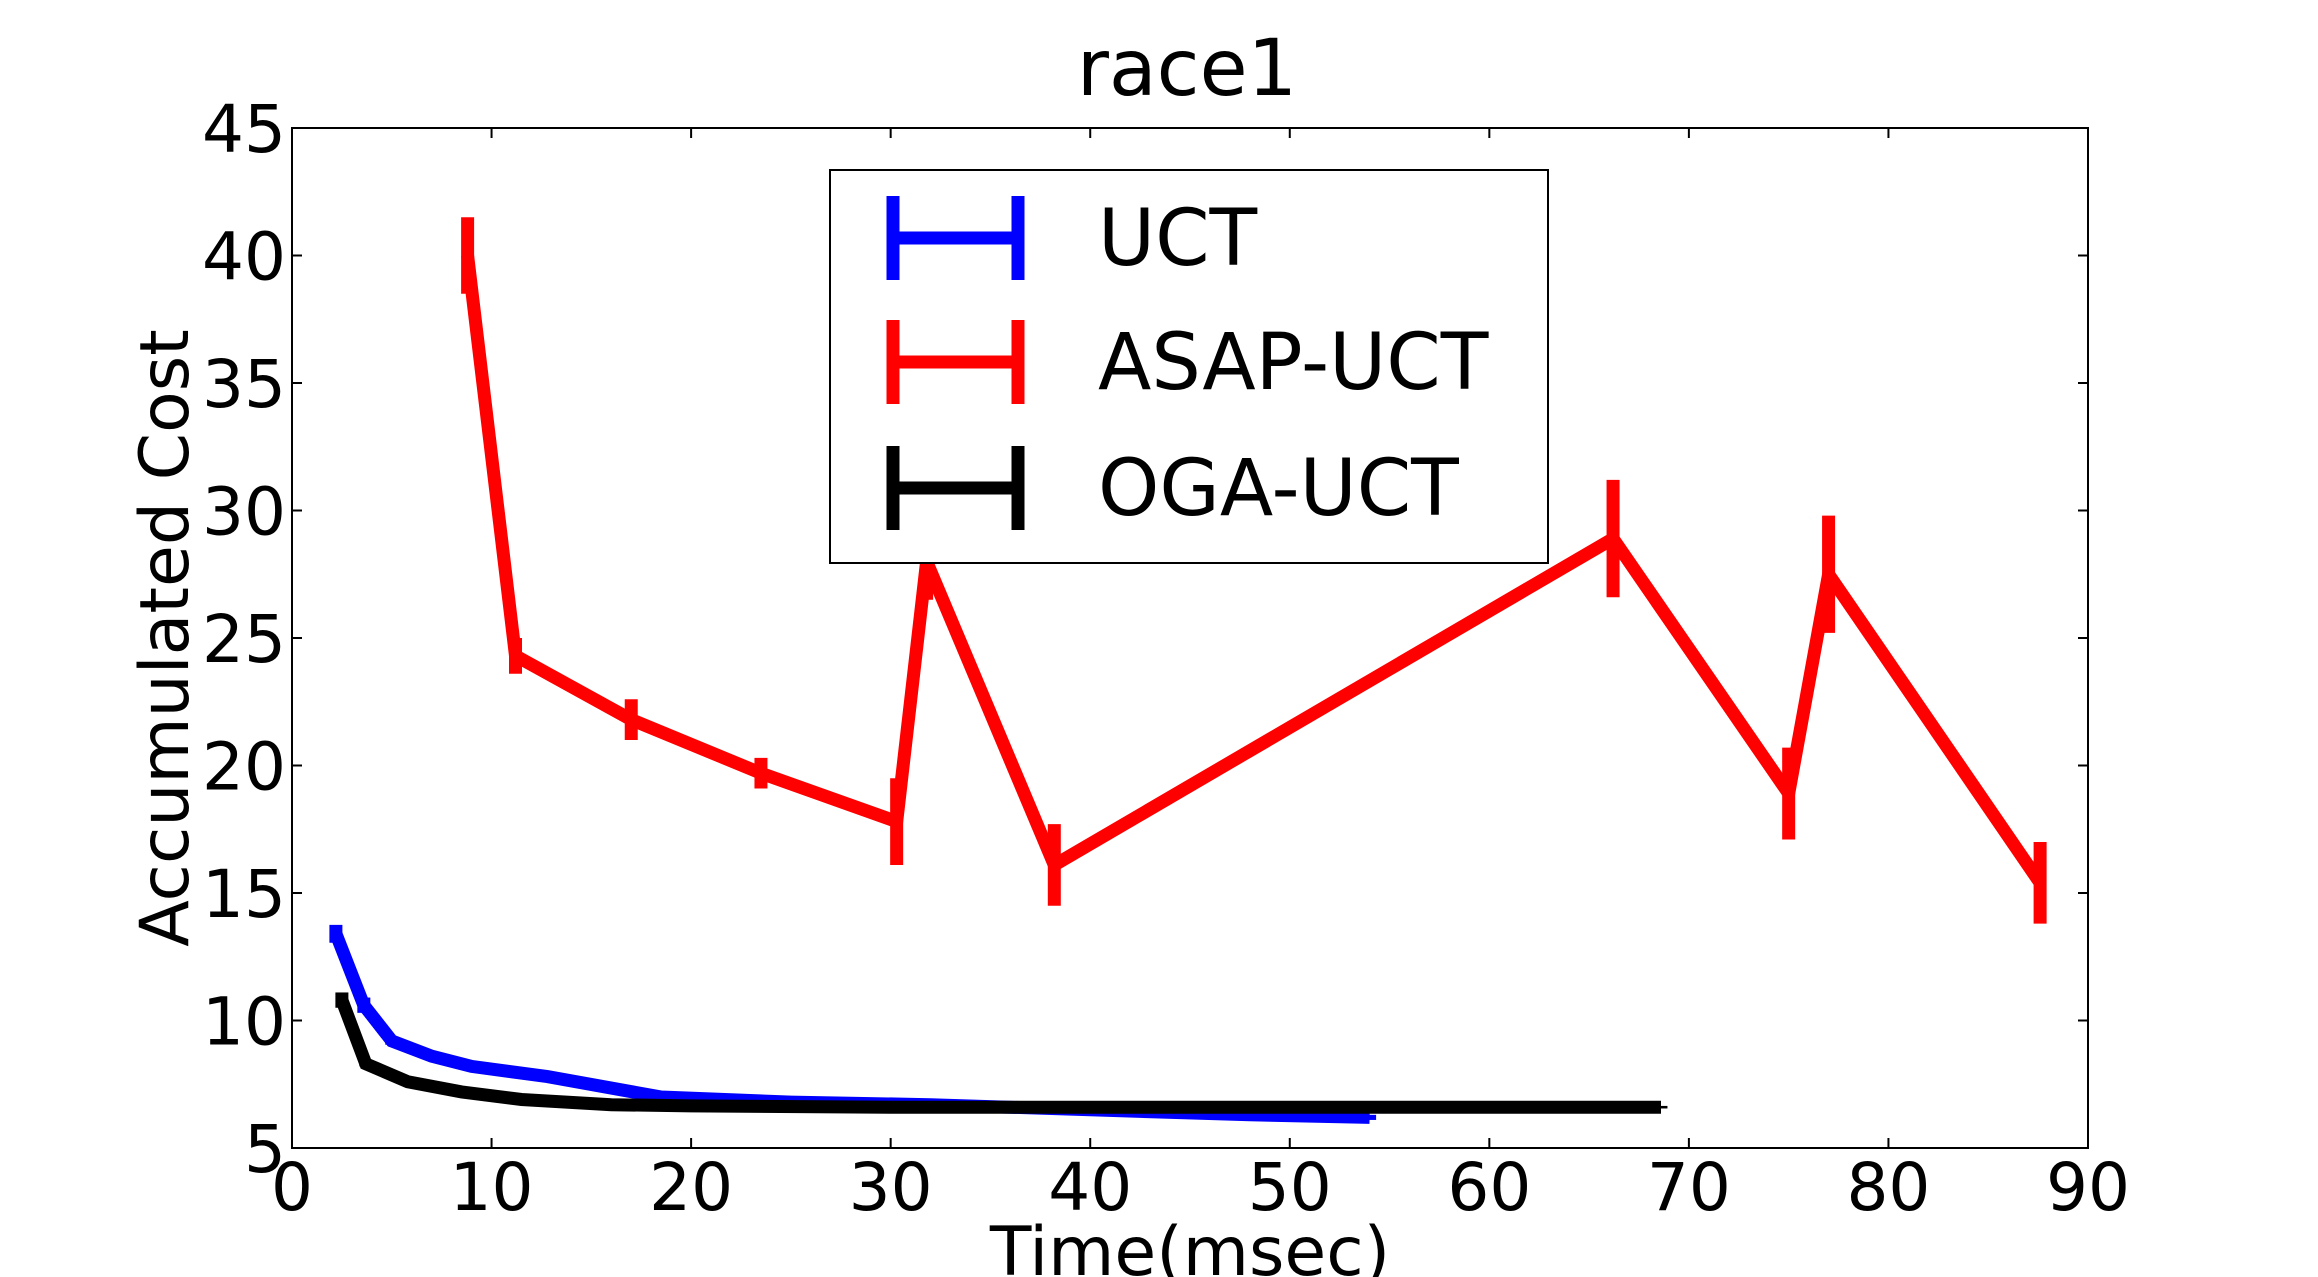 Image resolution: width=2318 pixels, height=1277 pixels. What do you see at coordinates (1689, 1187) in the screenshot?
I see `x-tick-label: 70` at bounding box center [1689, 1187].